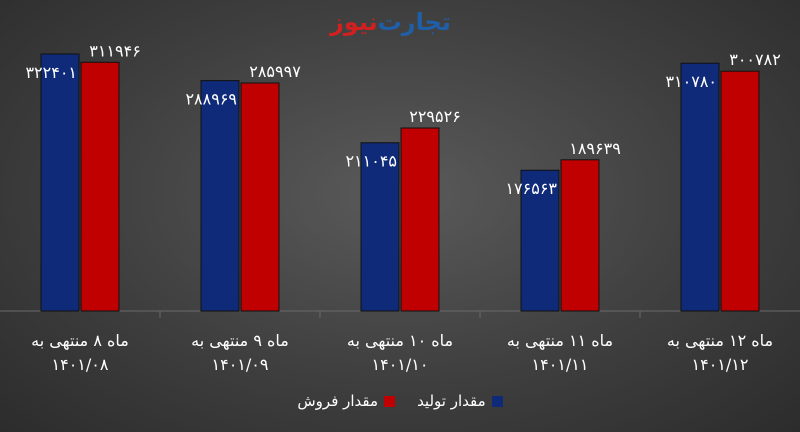 This screenshot has width=800, height=432. I want to click on data-label-production: ۲۸۸۹۶۹, so click(211, 99).